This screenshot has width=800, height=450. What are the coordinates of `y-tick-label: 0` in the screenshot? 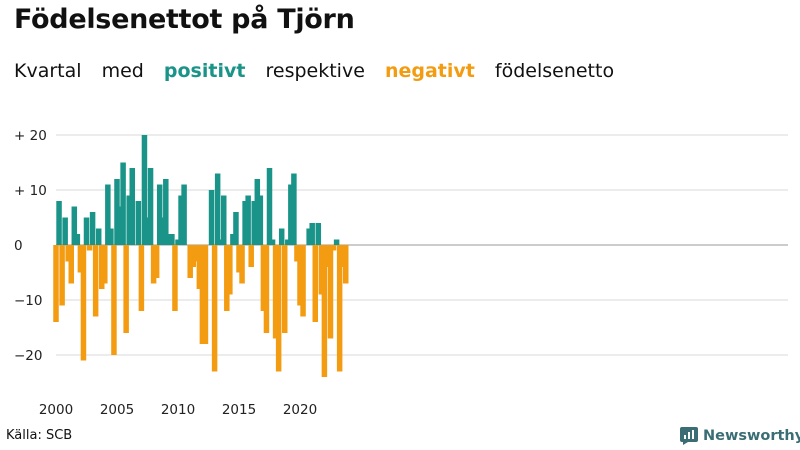 It's located at (18, 246).